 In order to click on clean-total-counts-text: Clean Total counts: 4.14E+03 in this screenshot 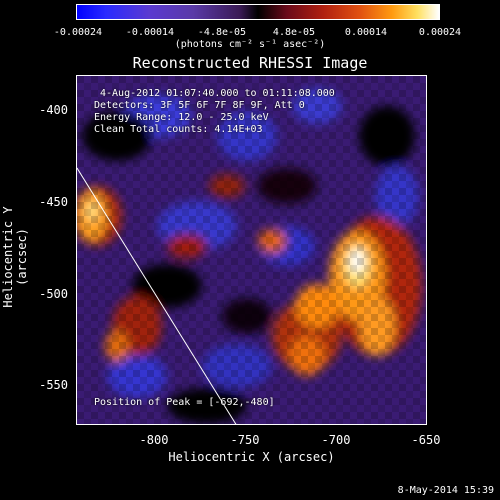, I will do `click(178, 129)`.